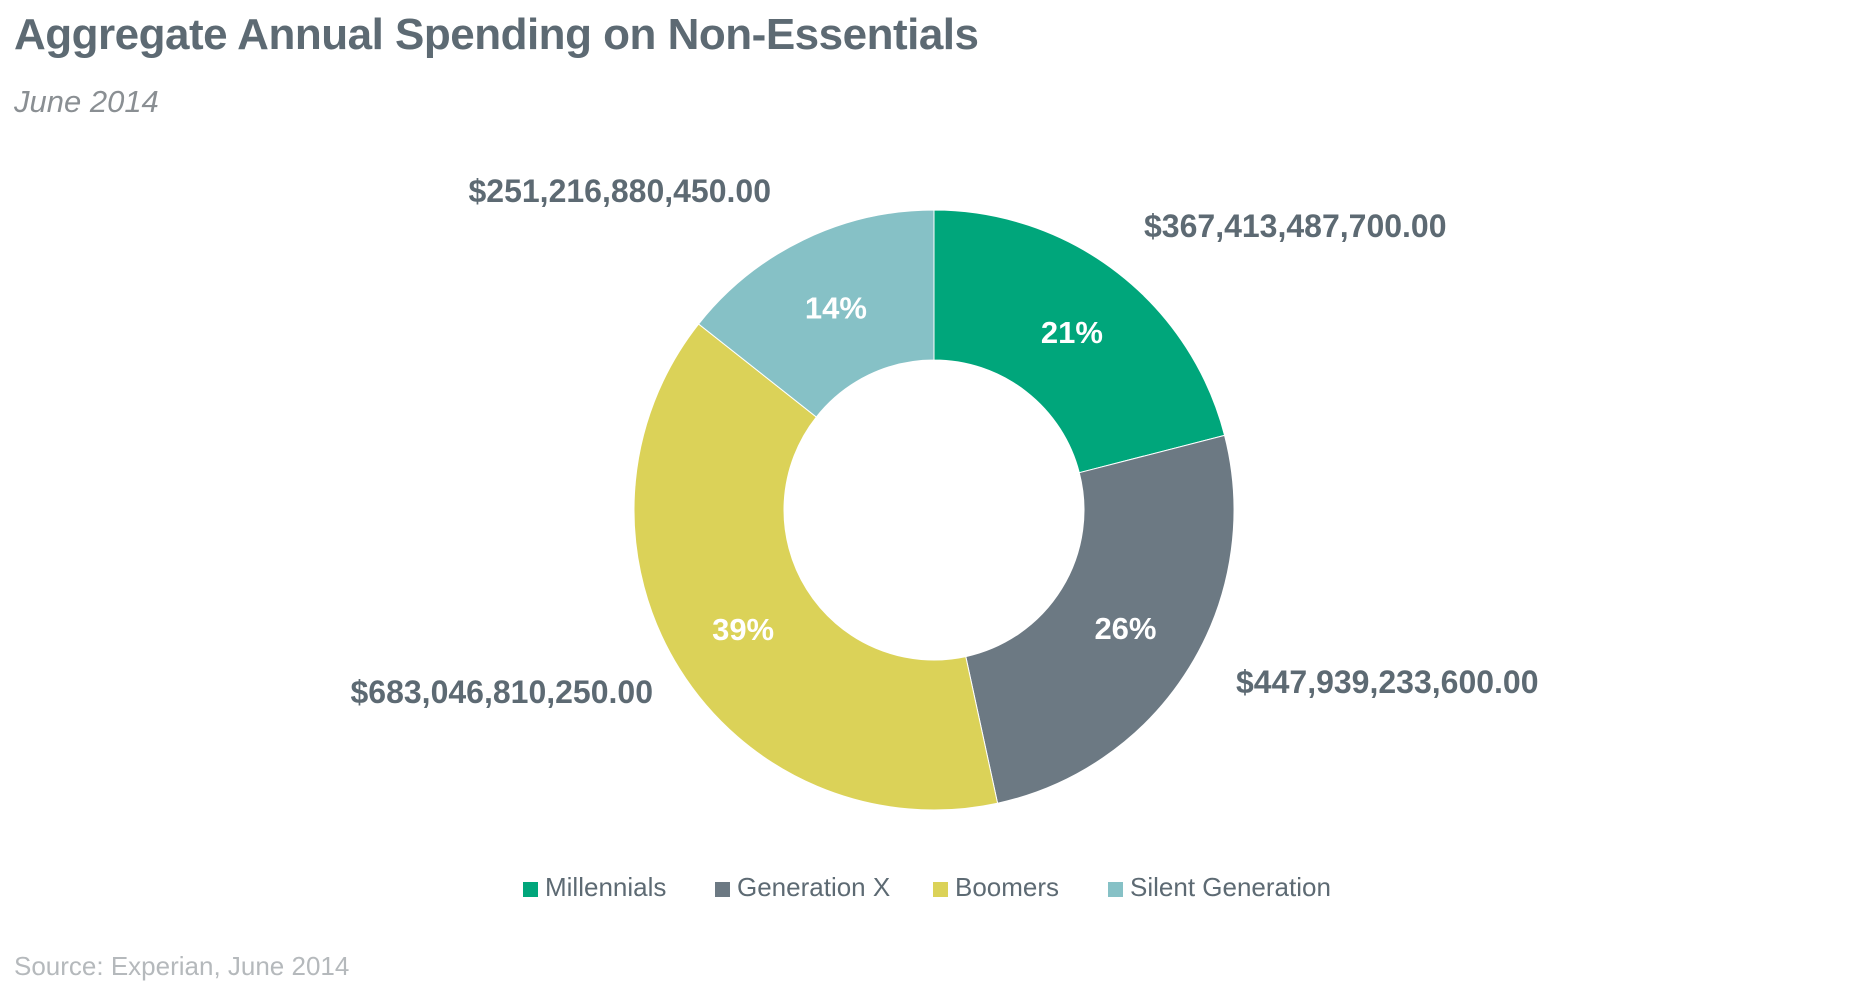 This screenshot has width=1868, height=994. What do you see at coordinates (1295, 226) in the screenshot?
I see `value-label-millennials: $367,413,487,700.00` at bounding box center [1295, 226].